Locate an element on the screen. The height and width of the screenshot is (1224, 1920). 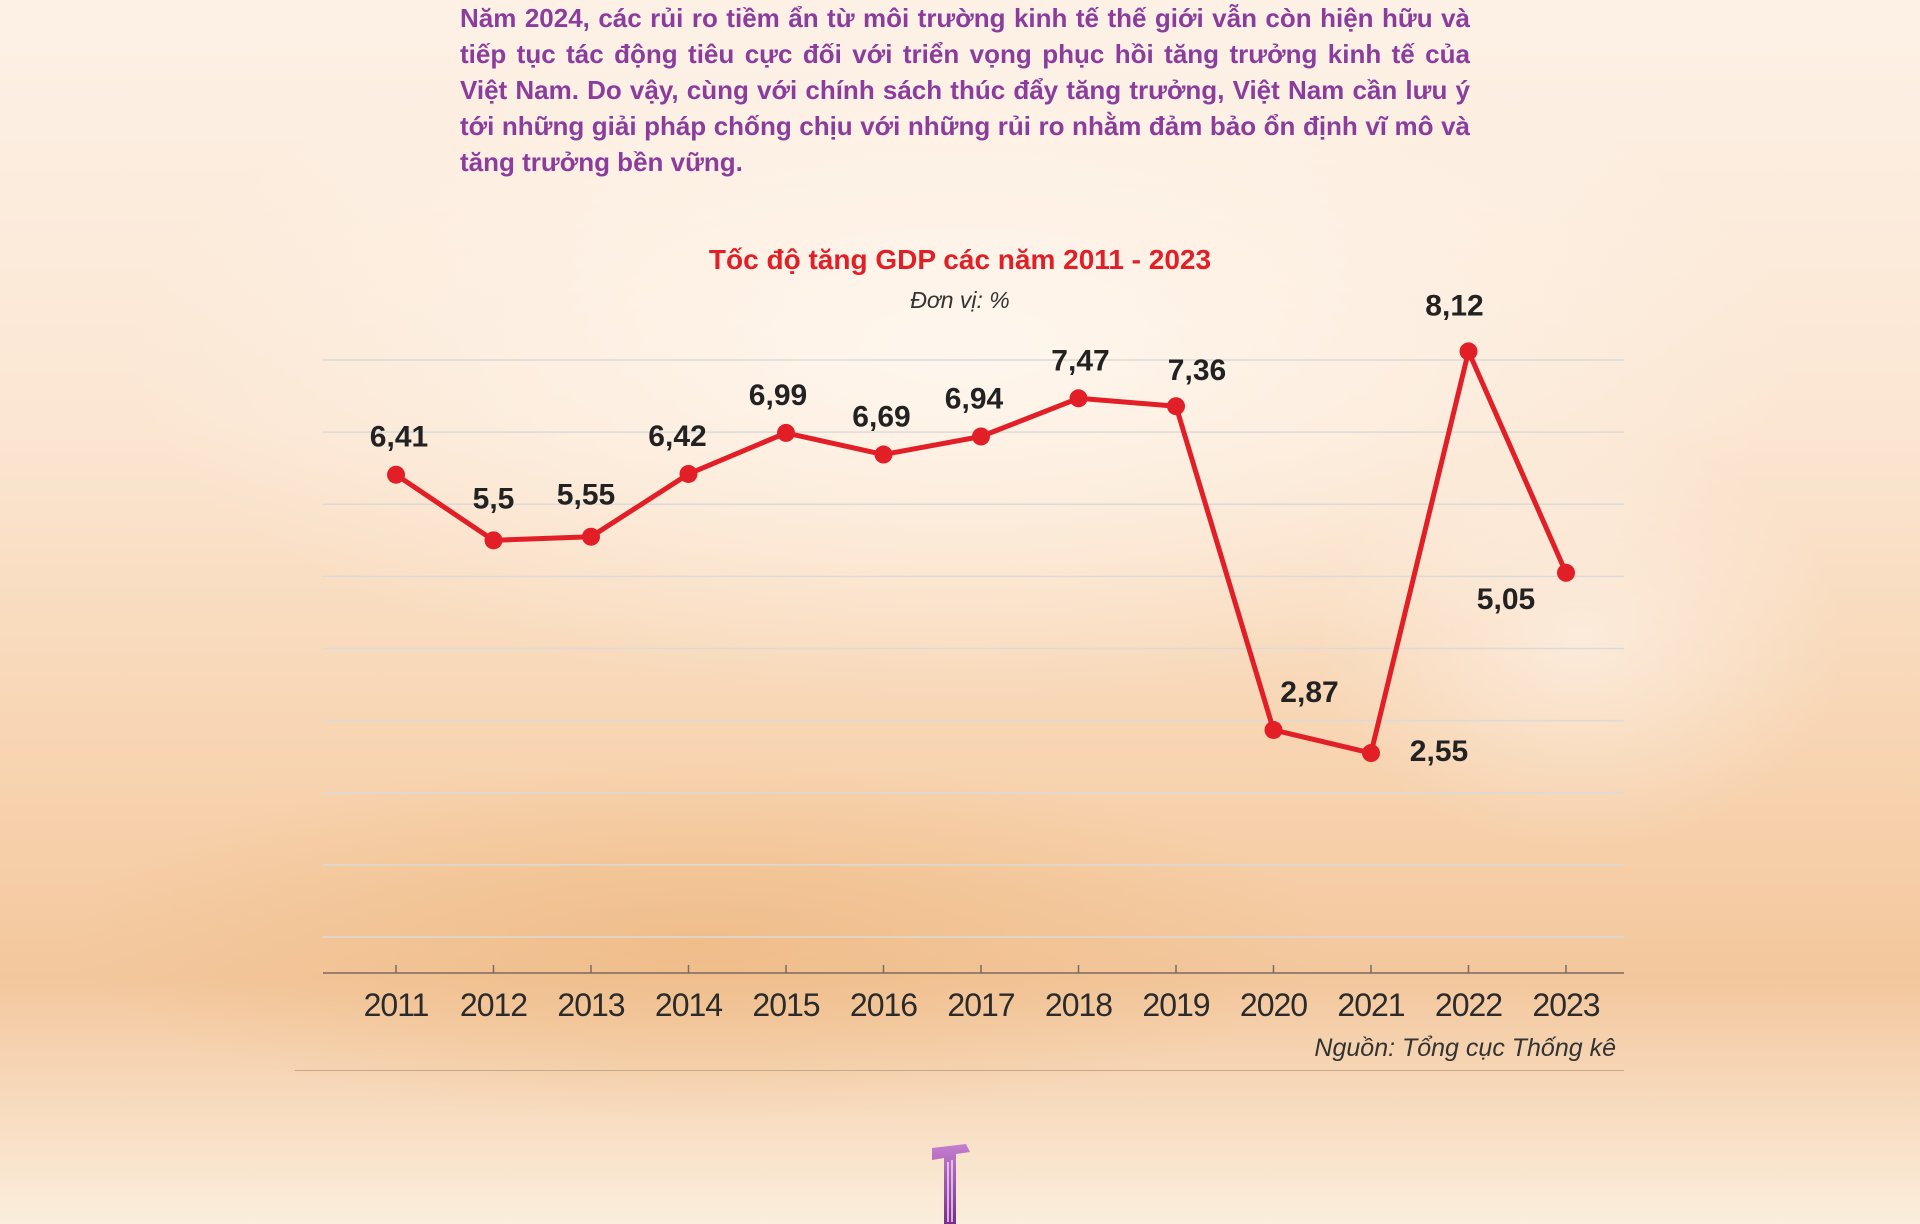
data-label: 6,99 is located at coordinates (778, 395).